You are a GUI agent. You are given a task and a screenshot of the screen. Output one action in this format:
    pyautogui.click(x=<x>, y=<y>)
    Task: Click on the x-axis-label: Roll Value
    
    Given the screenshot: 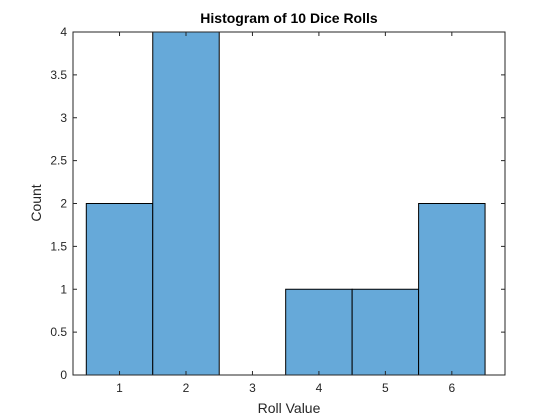 What is the action you would take?
    pyautogui.click(x=289, y=408)
    